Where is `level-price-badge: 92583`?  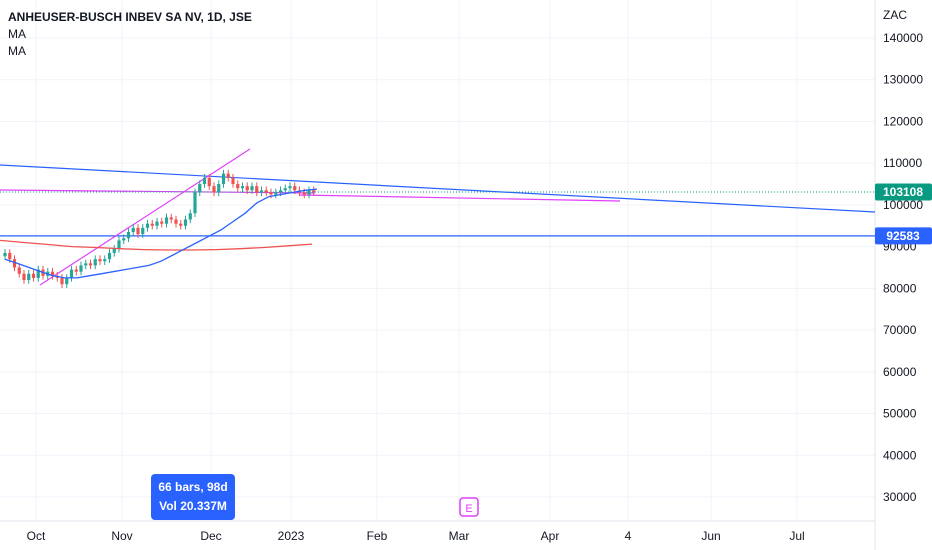 level-price-badge: 92583 is located at coordinates (903, 236).